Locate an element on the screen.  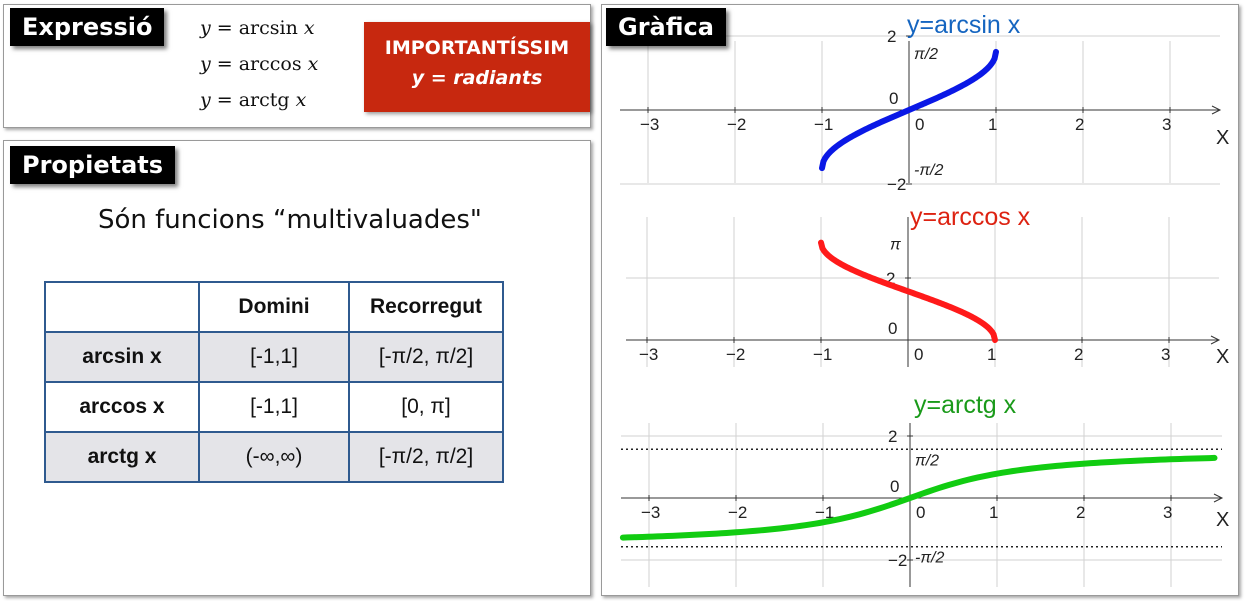
chart-title: y=arccos x is located at coordinates (970, 217).